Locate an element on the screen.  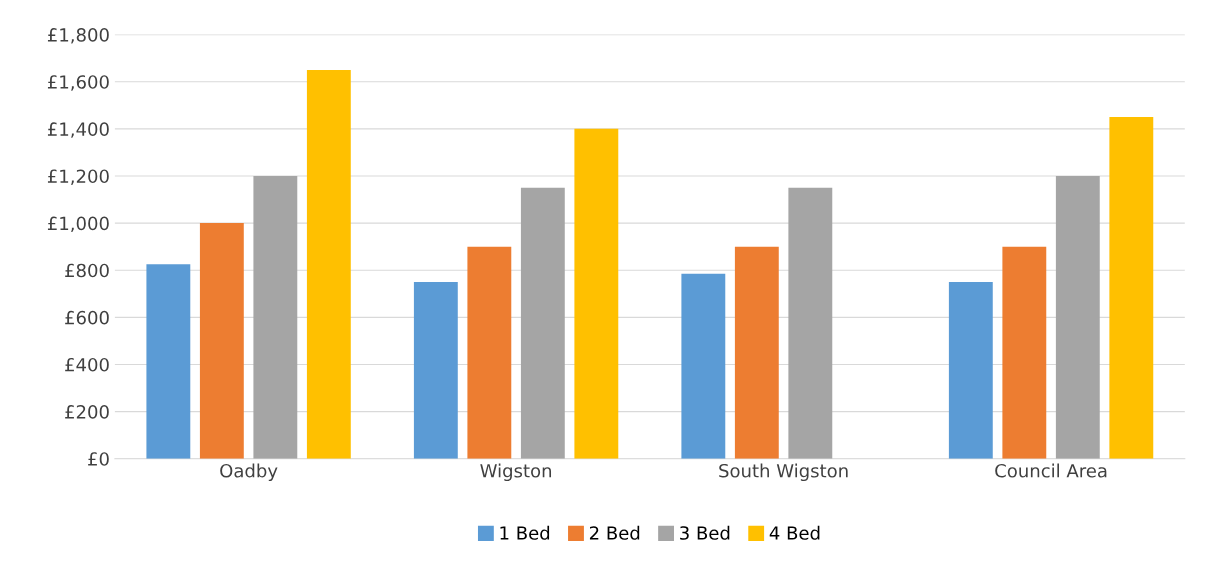
y-tick-label: £0 is located at coordinates (98, 459).